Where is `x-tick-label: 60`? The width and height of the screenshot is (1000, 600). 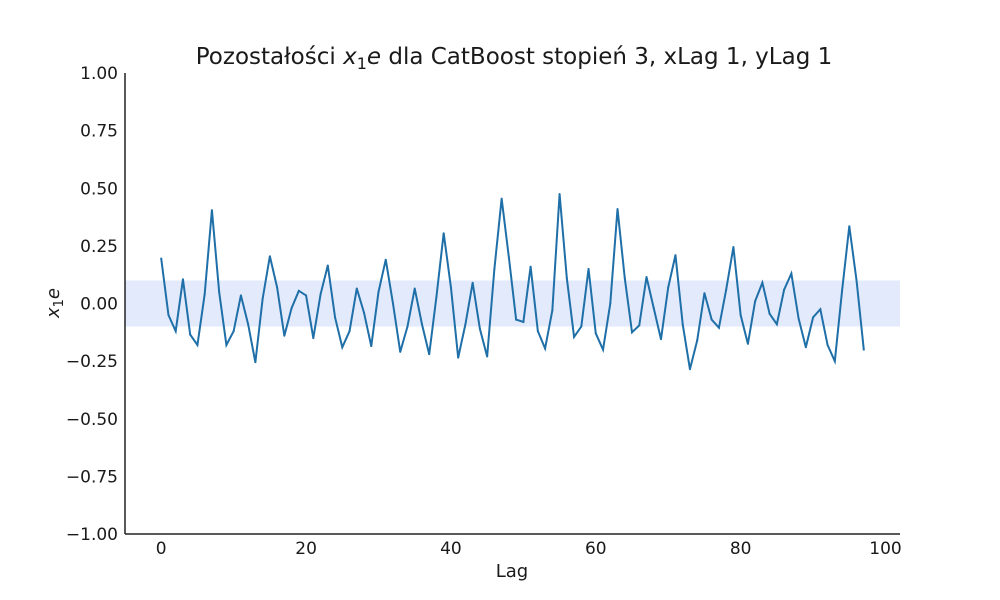 x-tick-label: 60 is located at coordinates (596, 549).